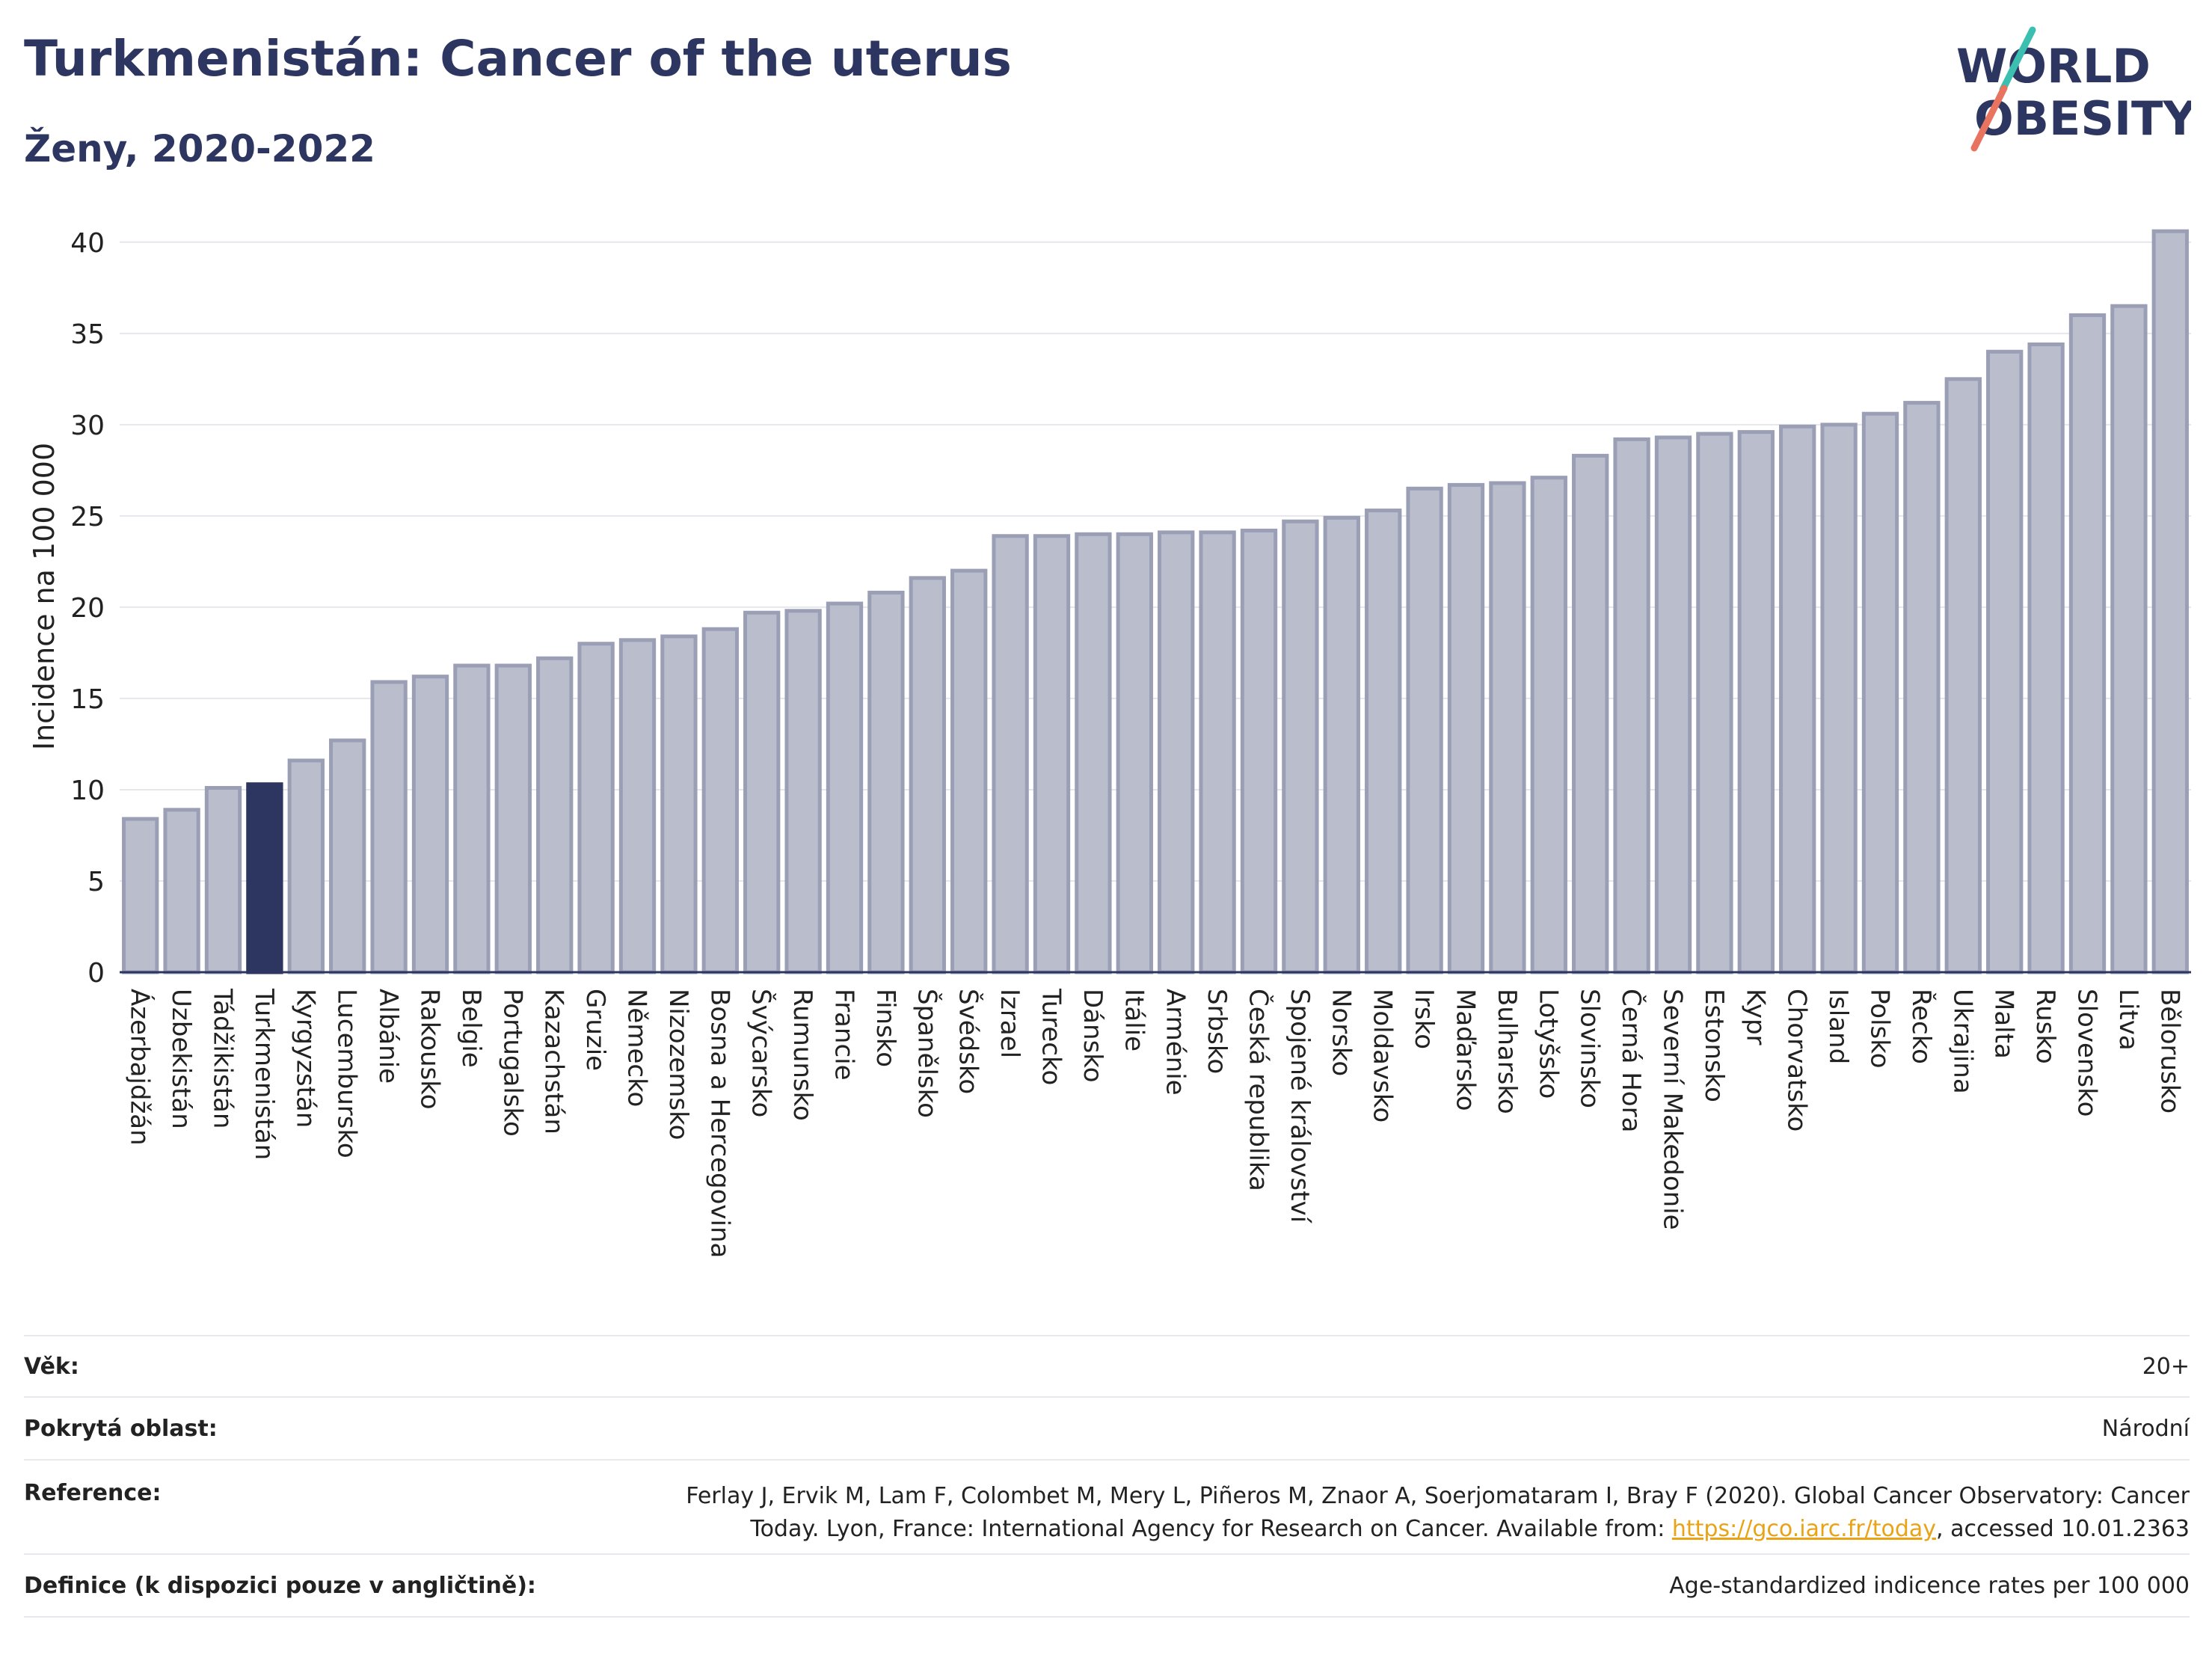 This screenshot has width=2212, height=1655. Describe the element at coordinates (803, 791) in the screenshot. I see `bar-Rumunsko` at that location.